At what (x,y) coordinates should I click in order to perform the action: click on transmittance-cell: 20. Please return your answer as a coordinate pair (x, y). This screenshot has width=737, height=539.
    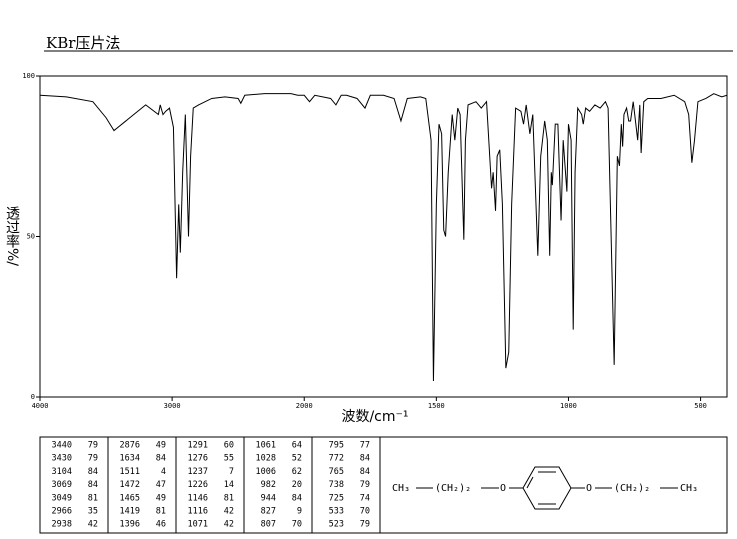
    Looking at the image, I should click on (297, 485).